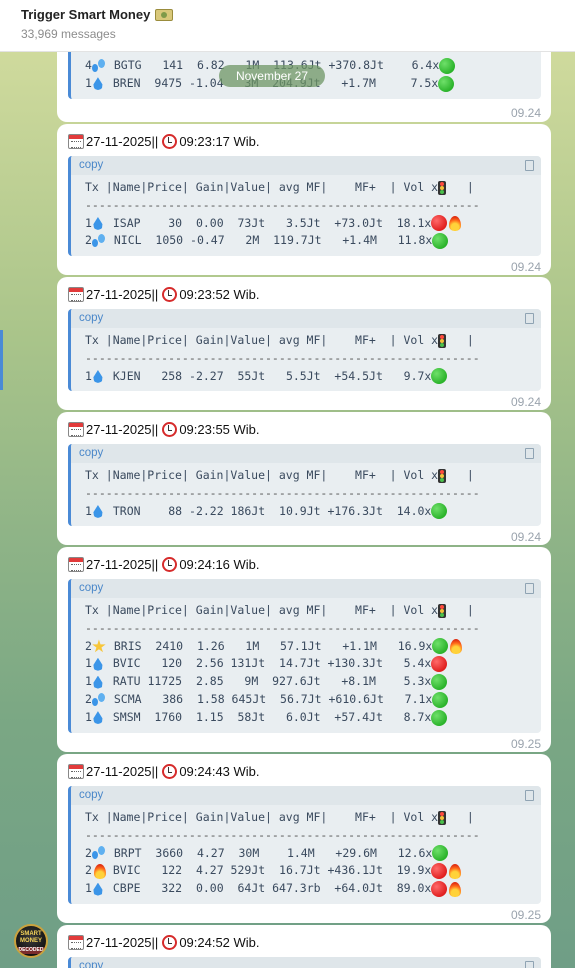 This screenshot has width=575, height=968. Describe the element at coordinates (86, 14) in the screenshot. I see `chat-title-text: Trigger Smart Money` at that location.